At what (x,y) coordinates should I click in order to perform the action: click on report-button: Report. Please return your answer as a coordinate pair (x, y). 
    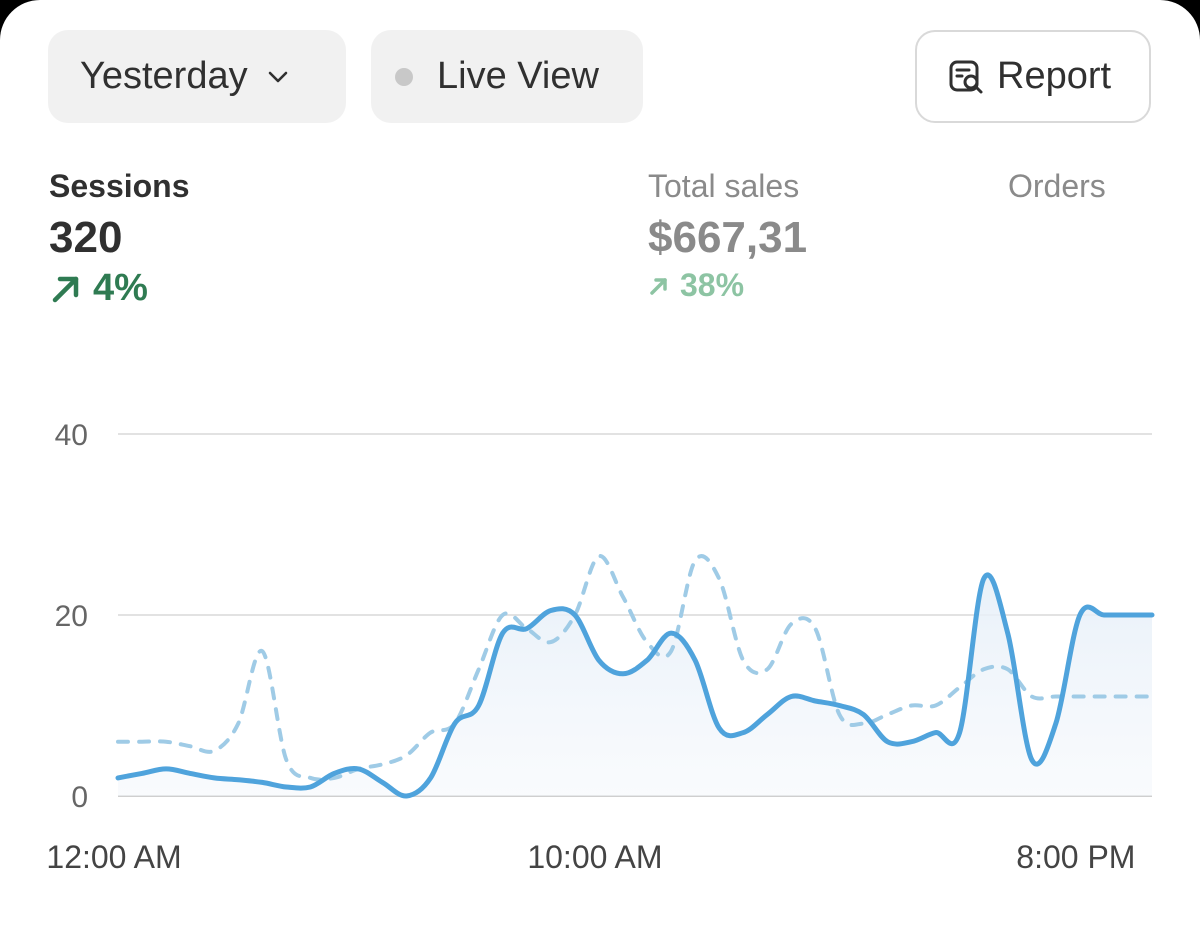
    Looking at the image, I should click on (1033, 76).